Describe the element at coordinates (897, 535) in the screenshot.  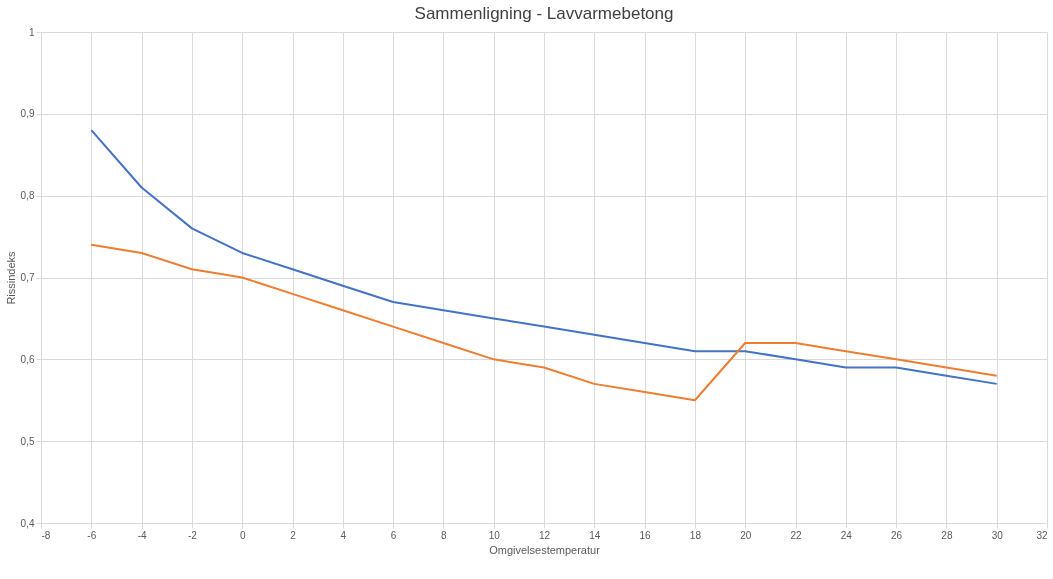
I see `x-tick-label: 26` at that location.